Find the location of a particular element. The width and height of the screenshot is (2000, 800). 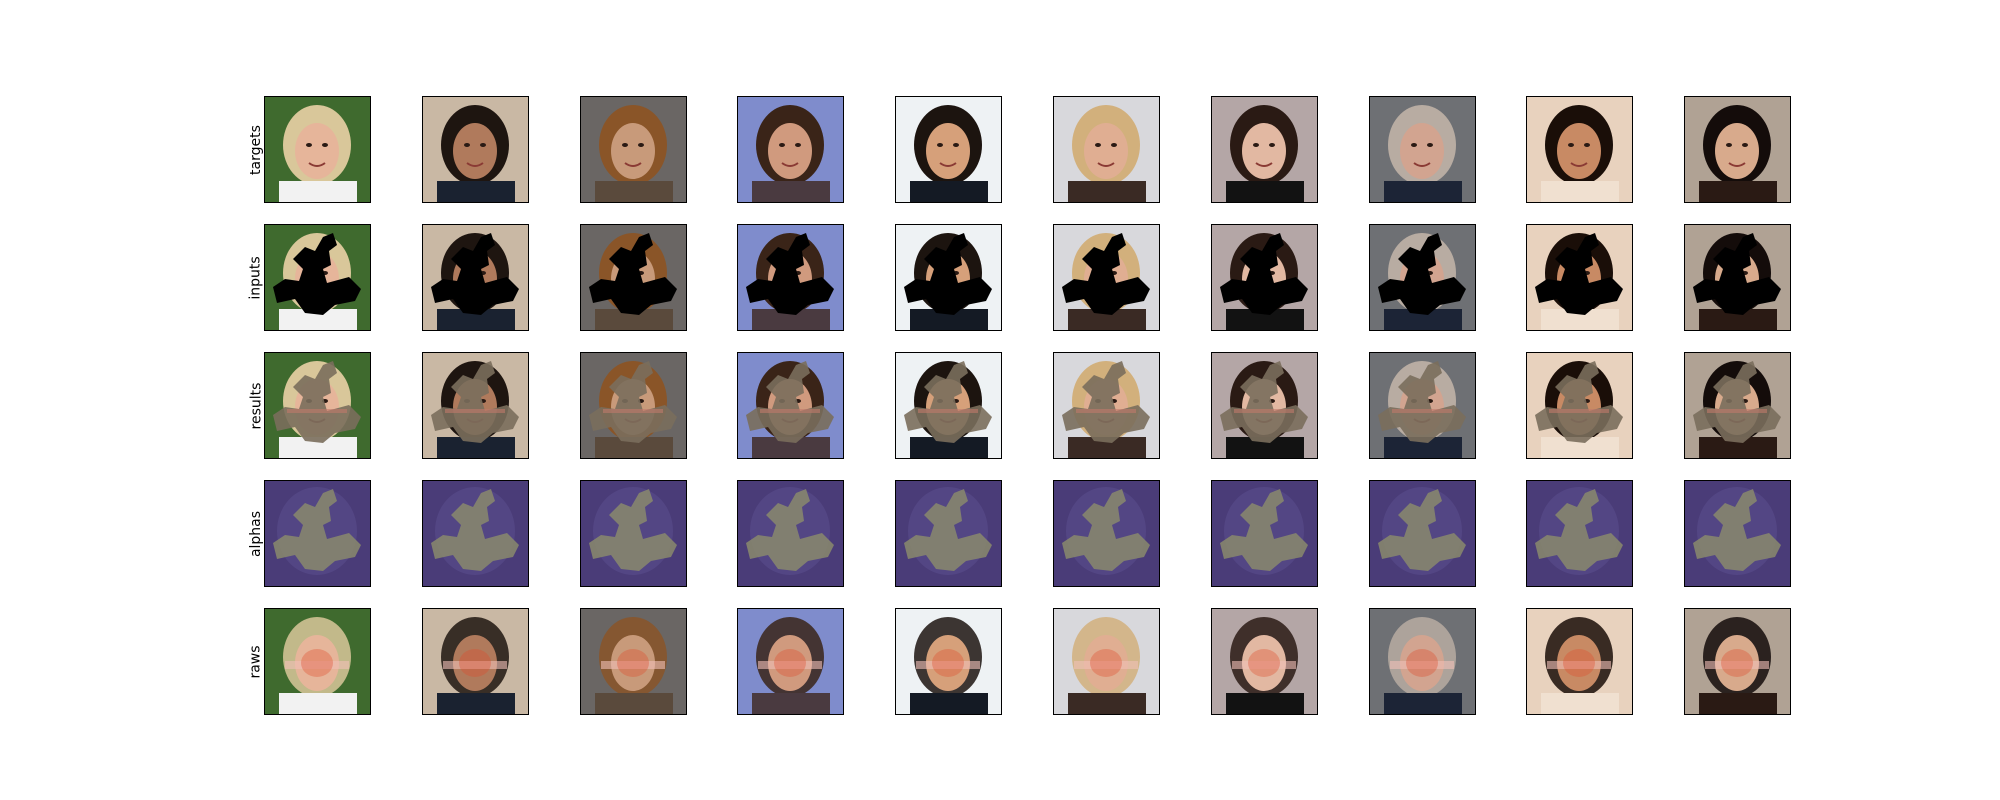

row-label-text: alphas is located at coordinates (256, 533).